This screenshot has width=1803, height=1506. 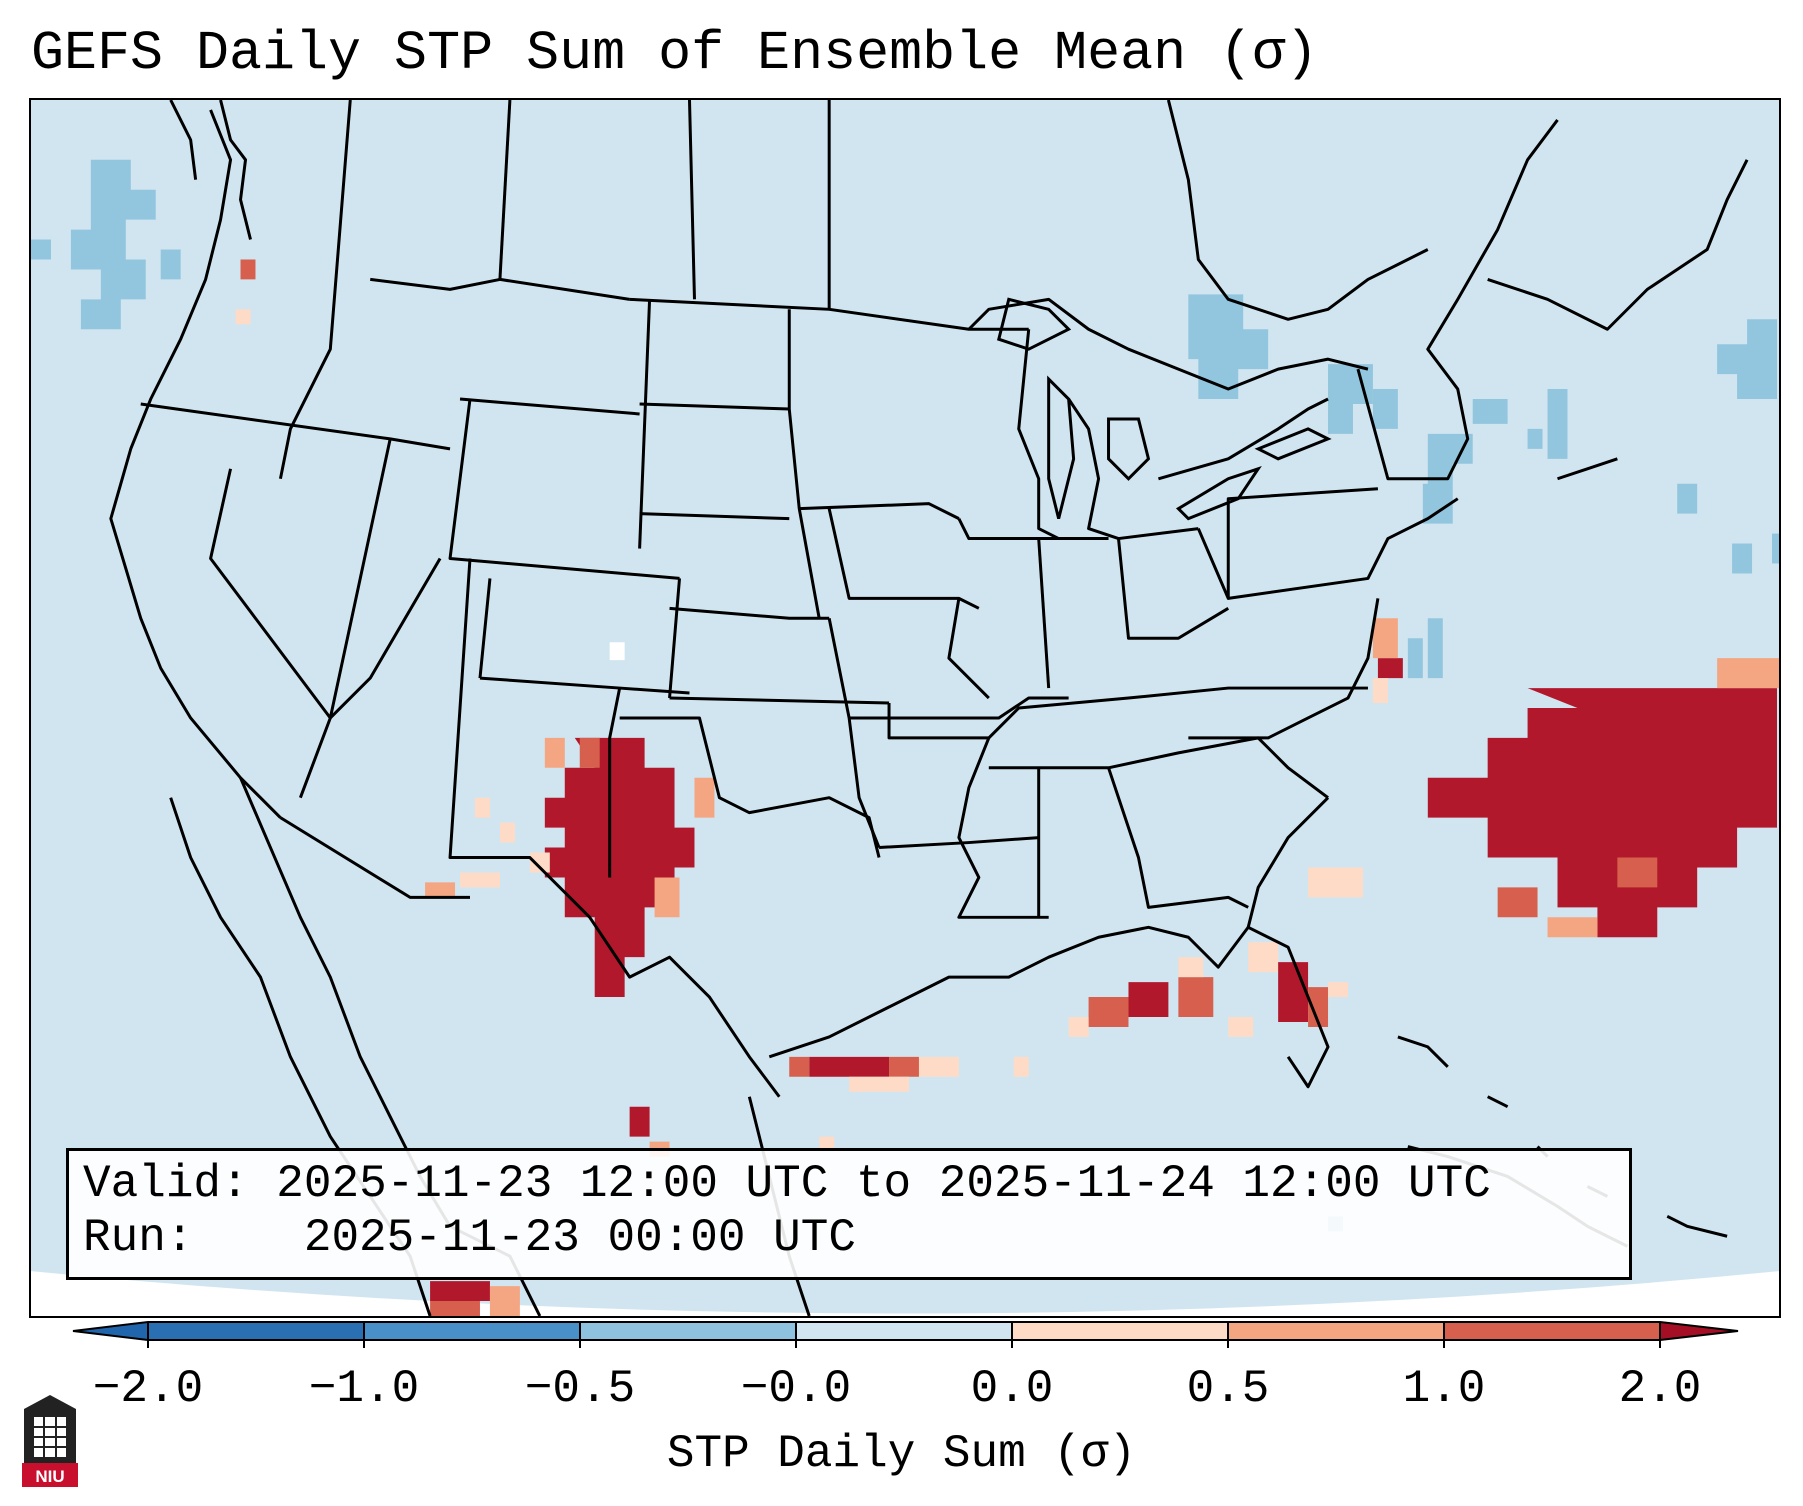 I want to click on colorbar-tick-label: 1.0, so click(x=1444, y=1389).